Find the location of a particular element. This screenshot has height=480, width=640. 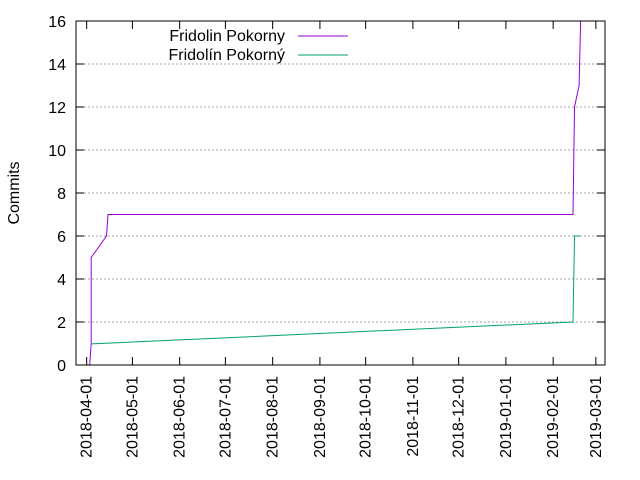

y-tick-label: 2 is located at coordinates (61, 323).